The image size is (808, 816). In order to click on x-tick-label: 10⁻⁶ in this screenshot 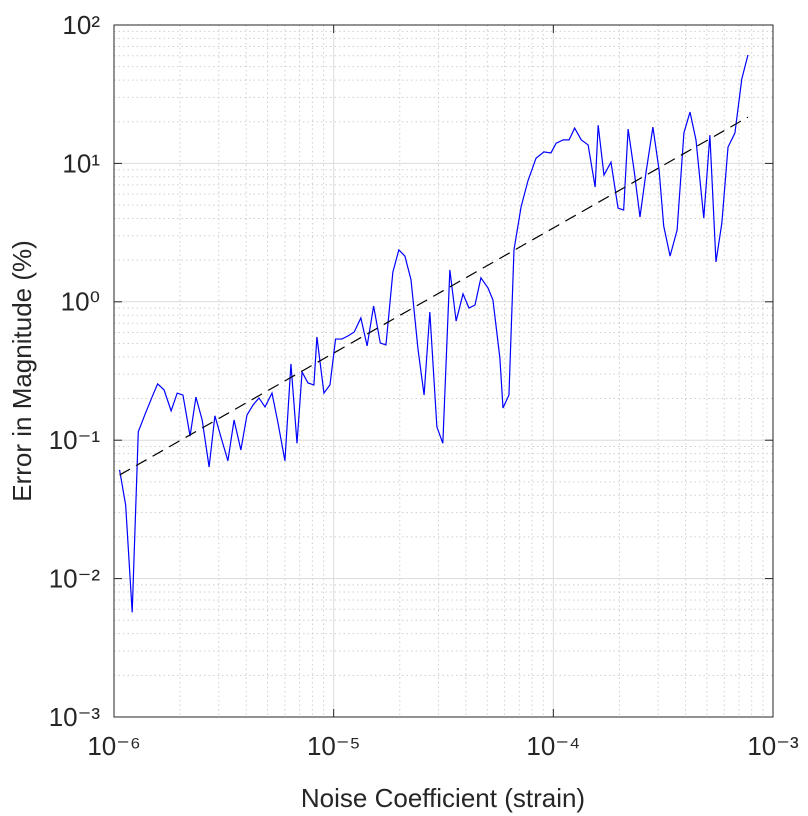, I will do `click(113, 746)`.